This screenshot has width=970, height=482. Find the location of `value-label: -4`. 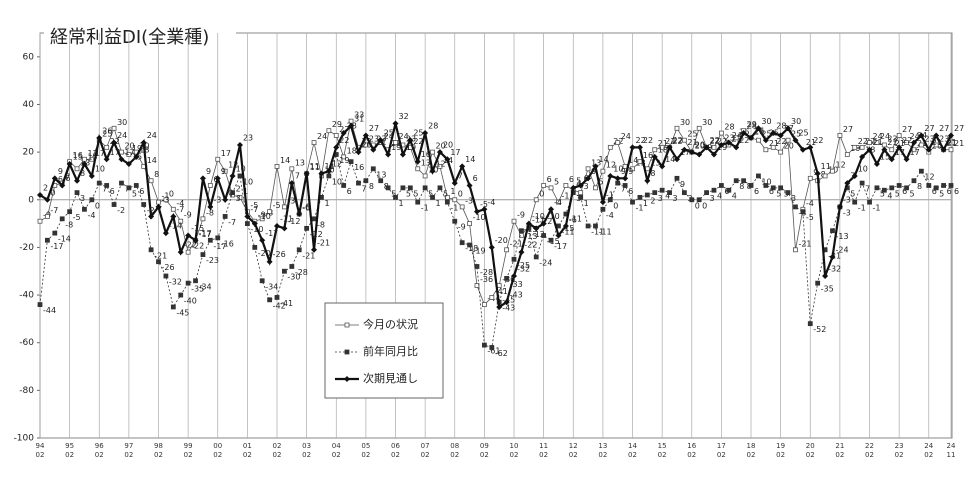

value-label: -4 is located at coordinates (558, 202).